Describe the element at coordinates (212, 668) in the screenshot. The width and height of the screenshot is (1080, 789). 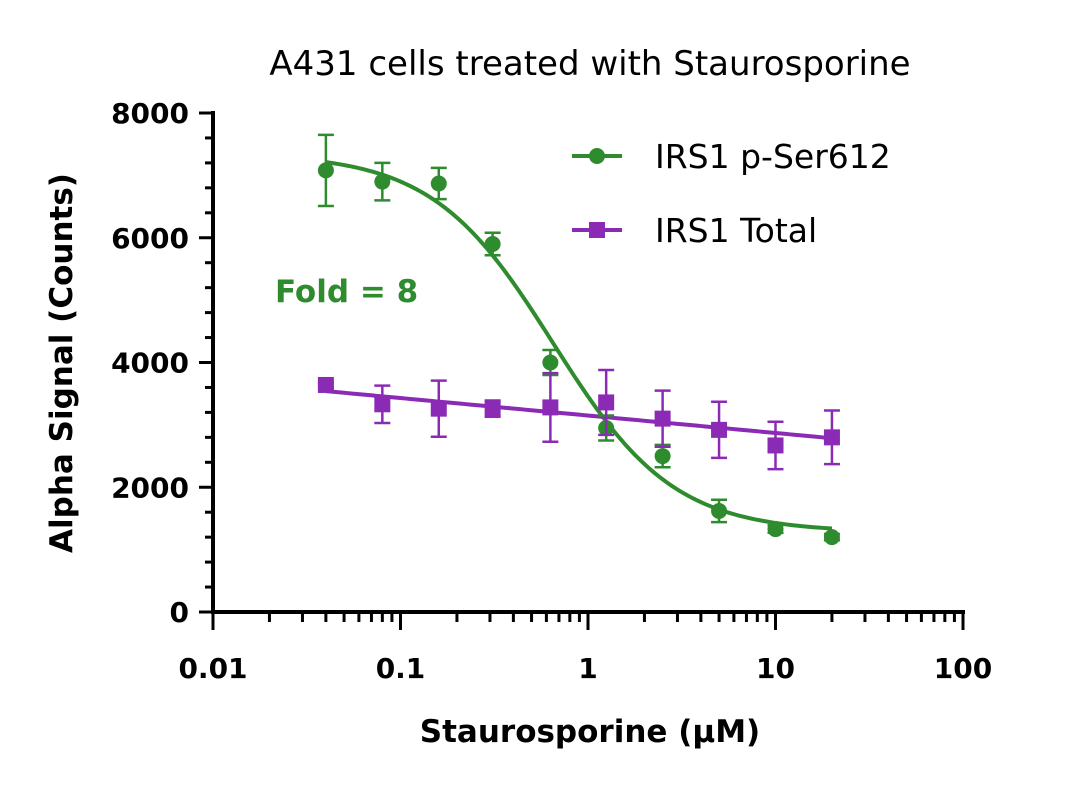
I see `x-tick-label: 0.01` at that location.